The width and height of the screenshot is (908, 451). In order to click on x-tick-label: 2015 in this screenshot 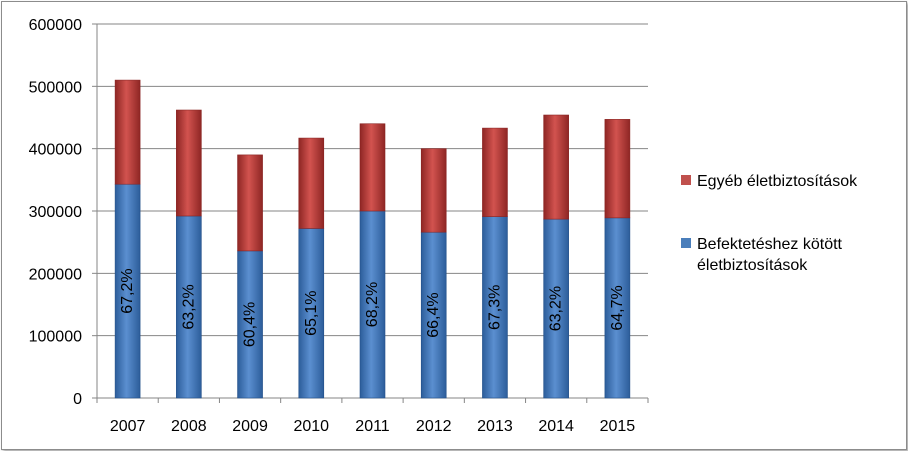, I will do `click(618, 426)`.